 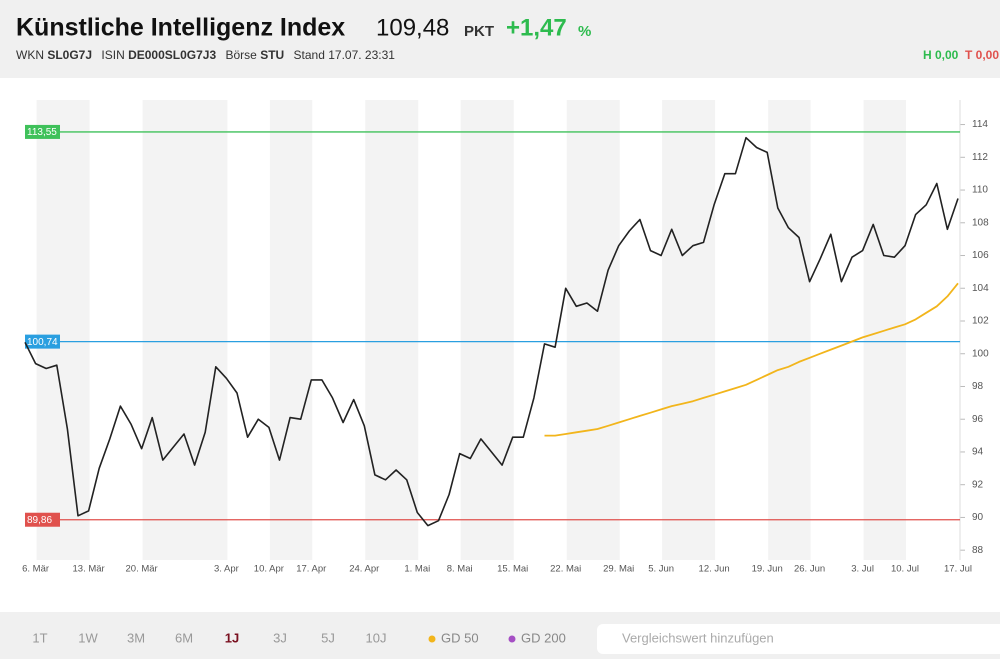 What do you see at coordinates (980, 157) in the screenshot?
I see `y-tick-label: 112` at bounding box center [980, 157].